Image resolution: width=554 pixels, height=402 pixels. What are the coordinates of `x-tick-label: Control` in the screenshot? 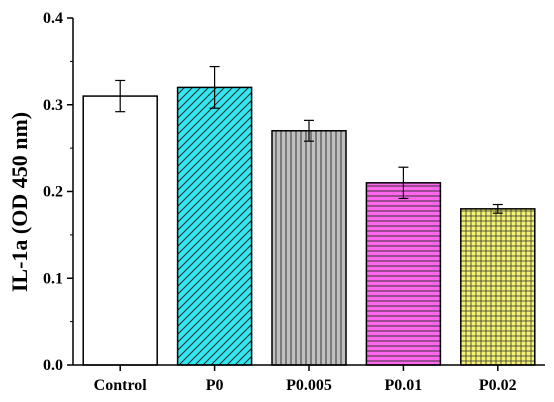 It's located at (121, 385).